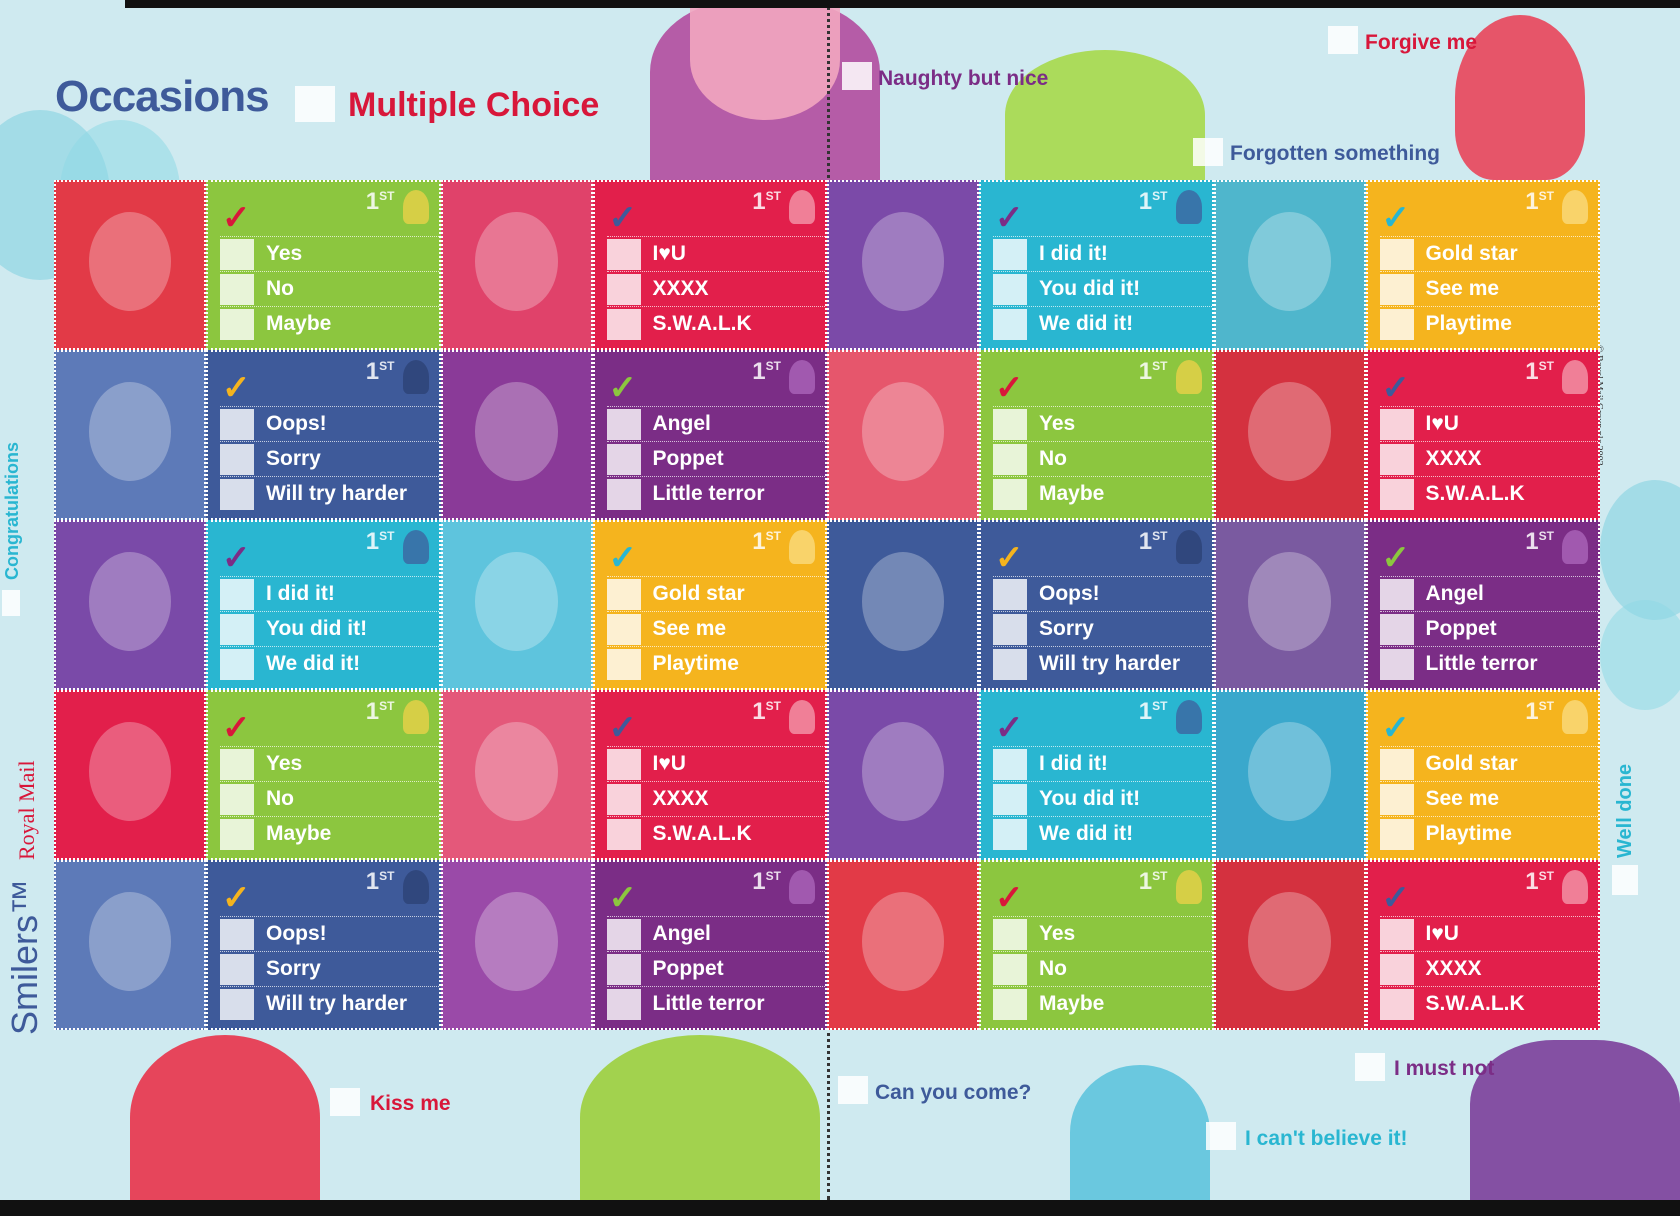  Describe the element at coordinates (709, 435) in the screenshot. I see `stamp-angel: 1ST ✓ Angel Poppet Little terror` at that location.